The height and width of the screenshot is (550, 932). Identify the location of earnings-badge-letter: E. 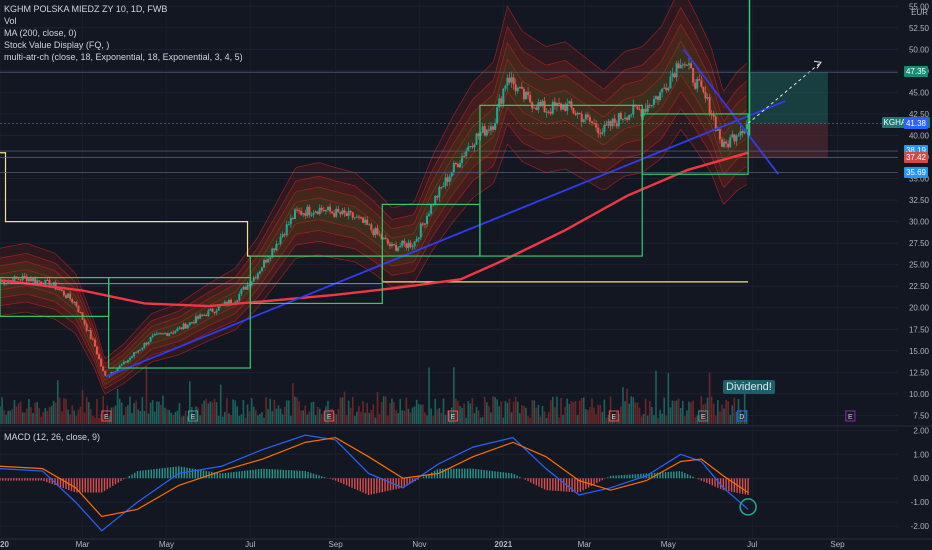
(193, 417).